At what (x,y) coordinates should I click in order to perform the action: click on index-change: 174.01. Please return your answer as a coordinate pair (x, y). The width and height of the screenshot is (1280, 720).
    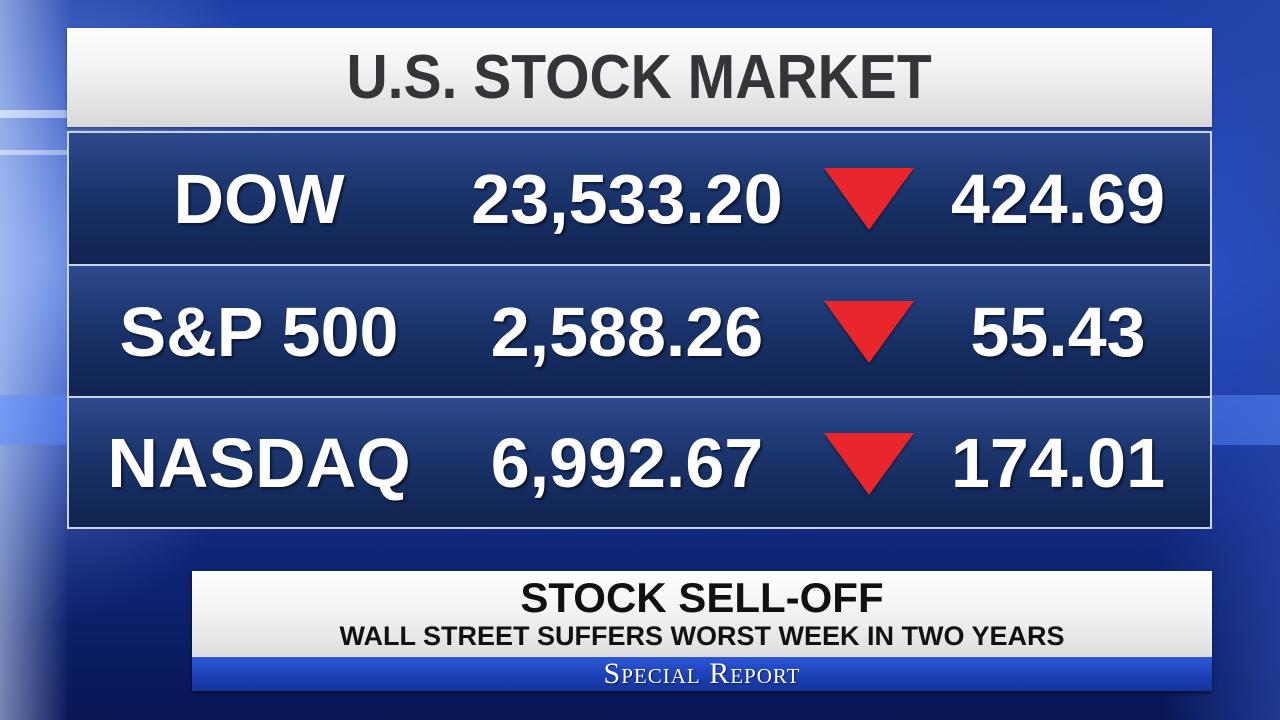
    Looking at the image, I should click on (1058, 462).